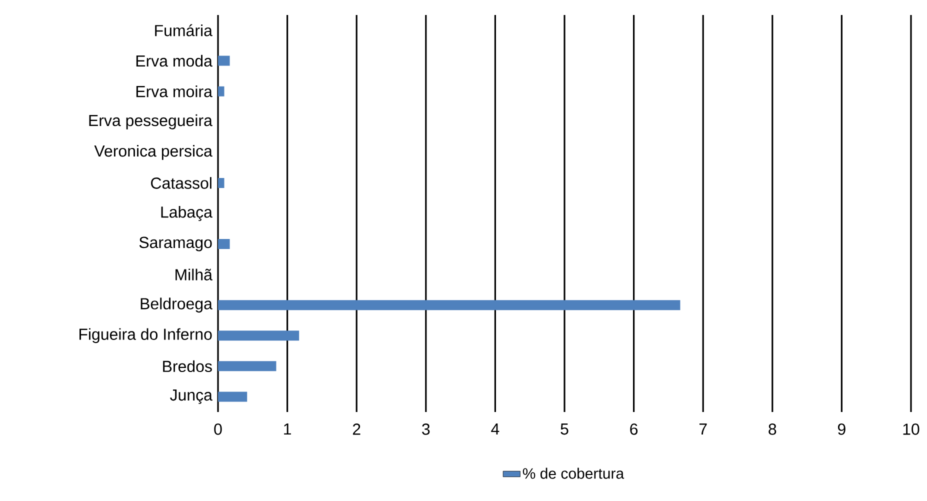 Image resolution: width=927 pixels, height=501 pixels. What do you see at coordinates (183, 30) in the screenshot?
I see `y-tick-label: Fumária` at bounding box center [183, 30].